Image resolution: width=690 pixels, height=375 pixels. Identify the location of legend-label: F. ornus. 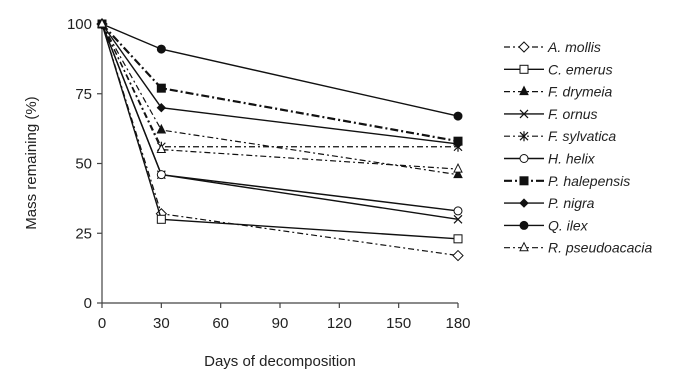
(573, 114).